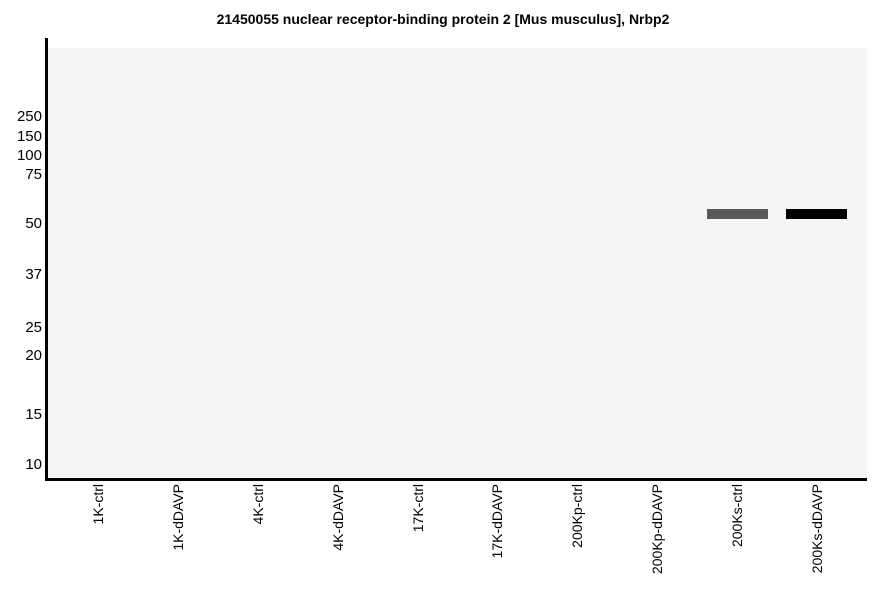 The height and width of the screenshot is (595, 886). What do you see at coordinates (46, 259) in the screenshot?
I see `y-axis-line` at bounding box center [46, 259].